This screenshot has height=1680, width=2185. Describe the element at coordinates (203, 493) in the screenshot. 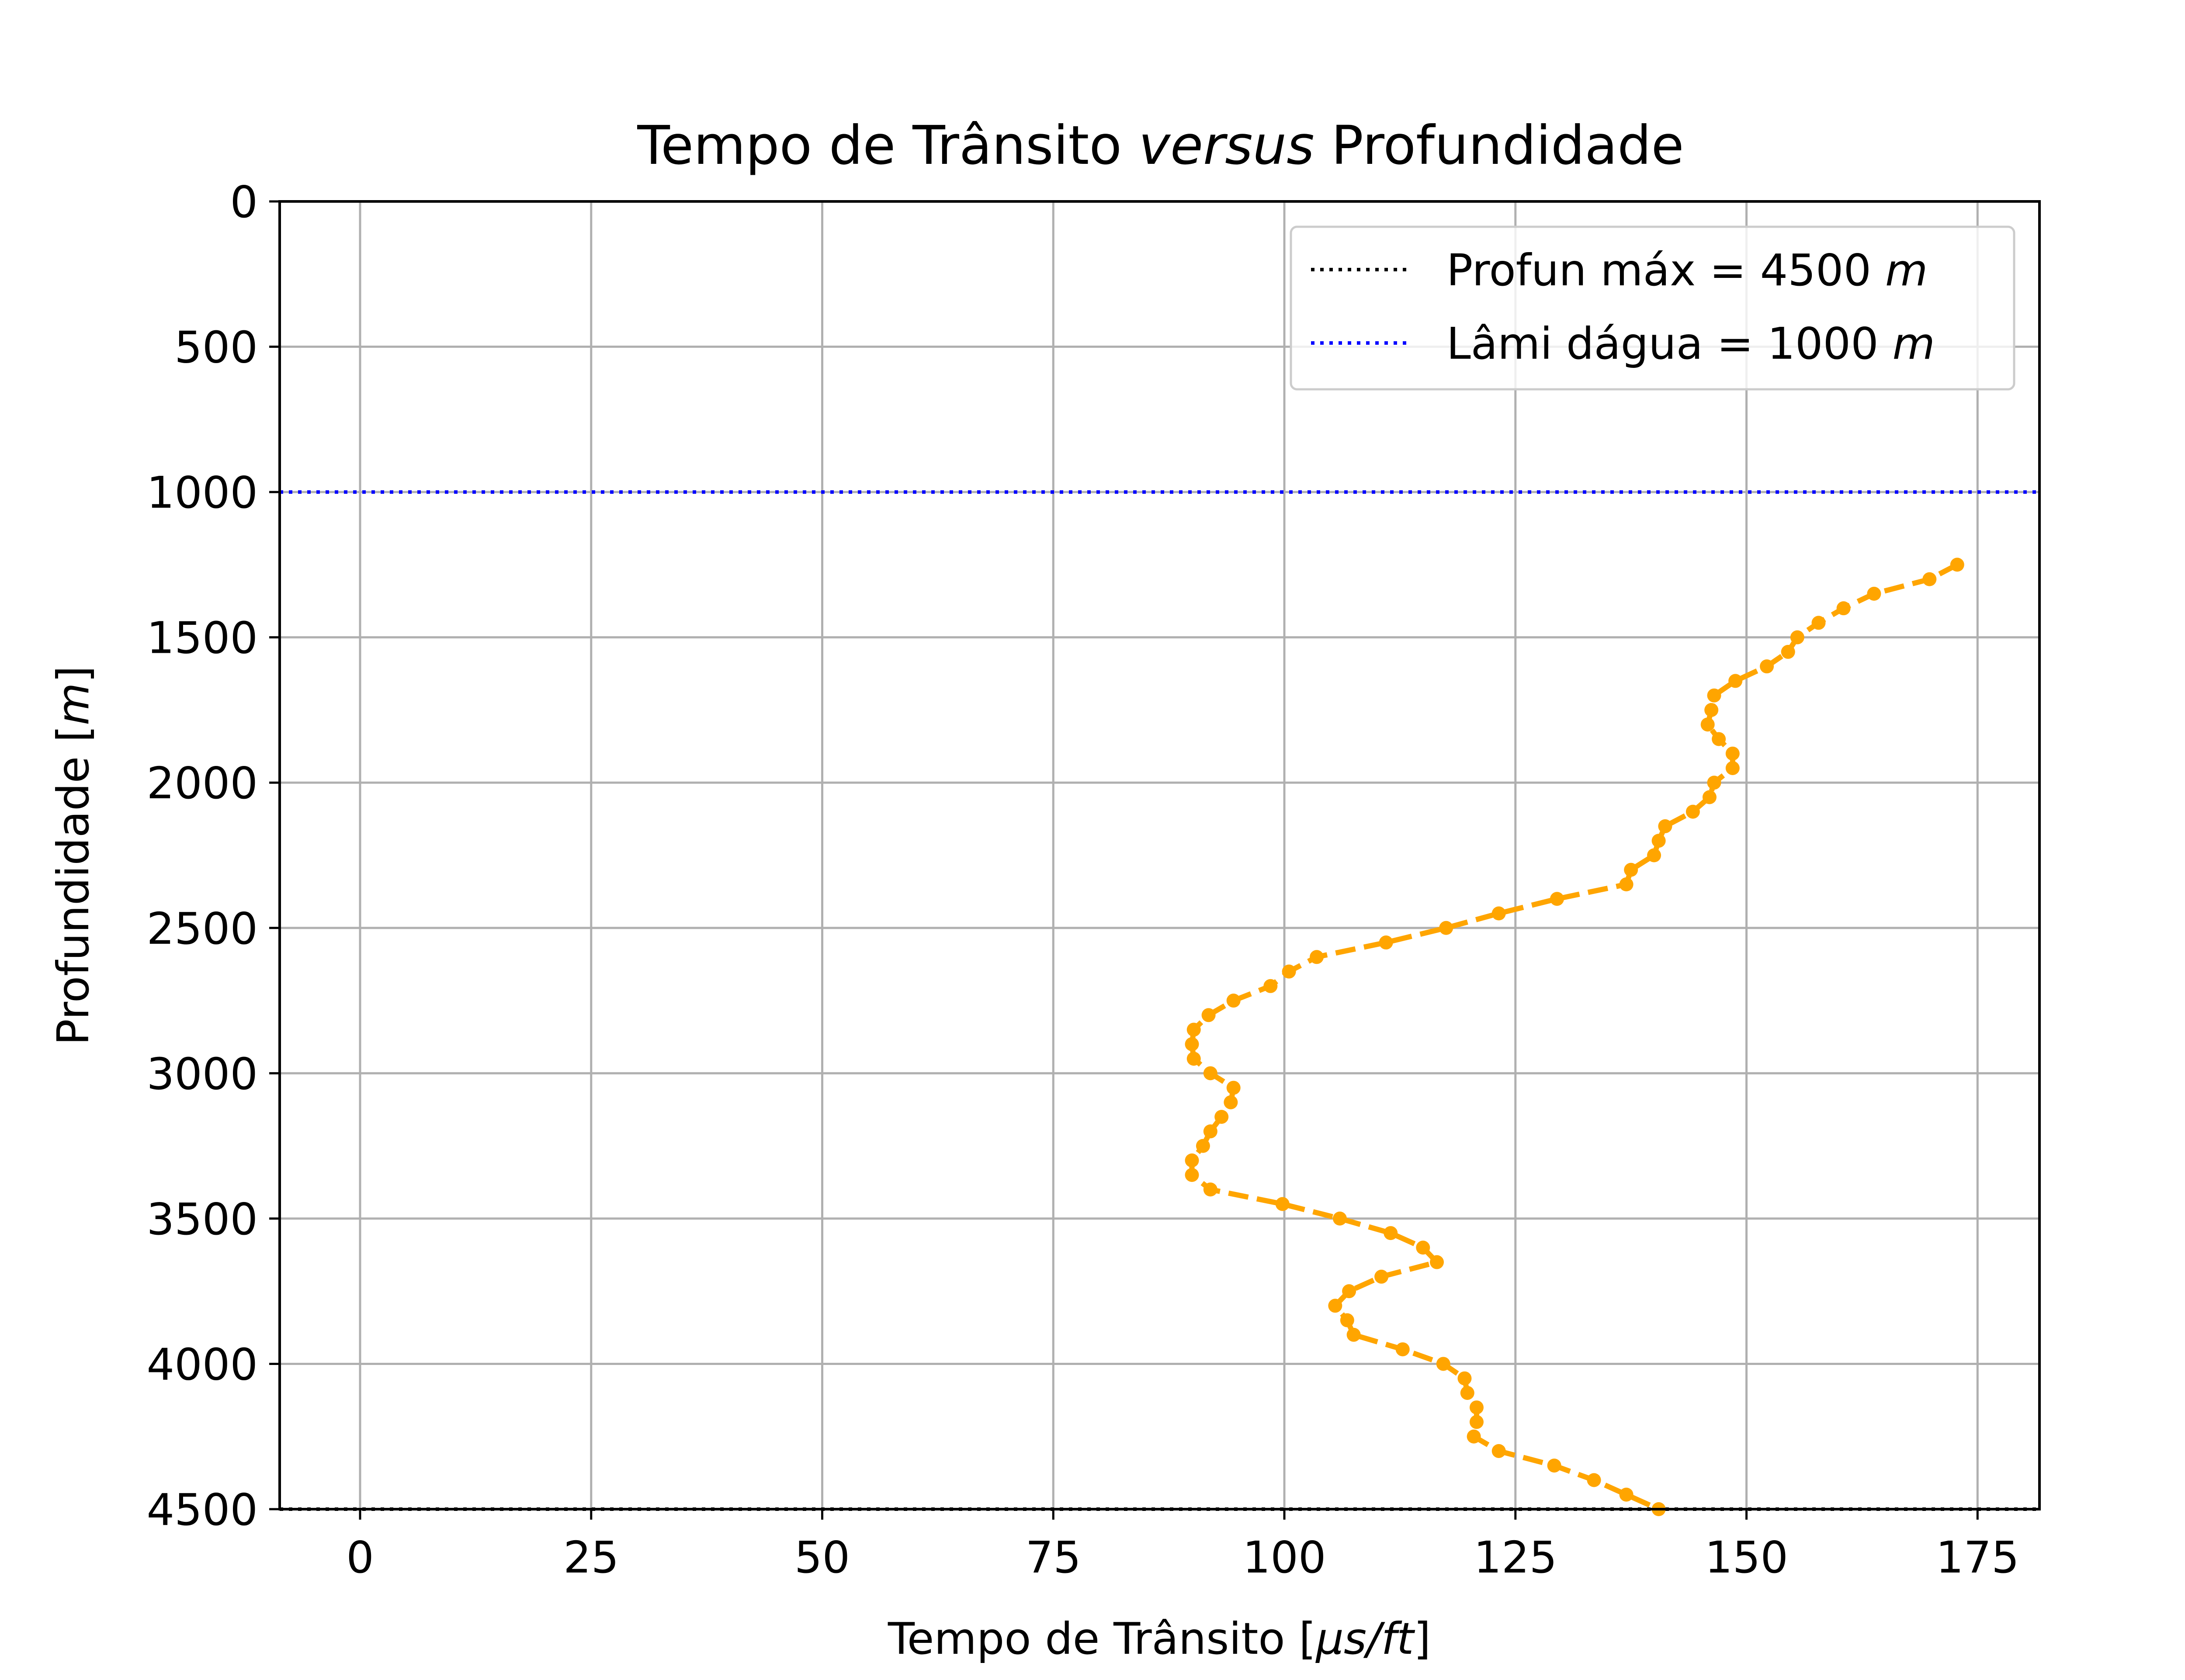

I see `y-tick-label: 1000` at that location.